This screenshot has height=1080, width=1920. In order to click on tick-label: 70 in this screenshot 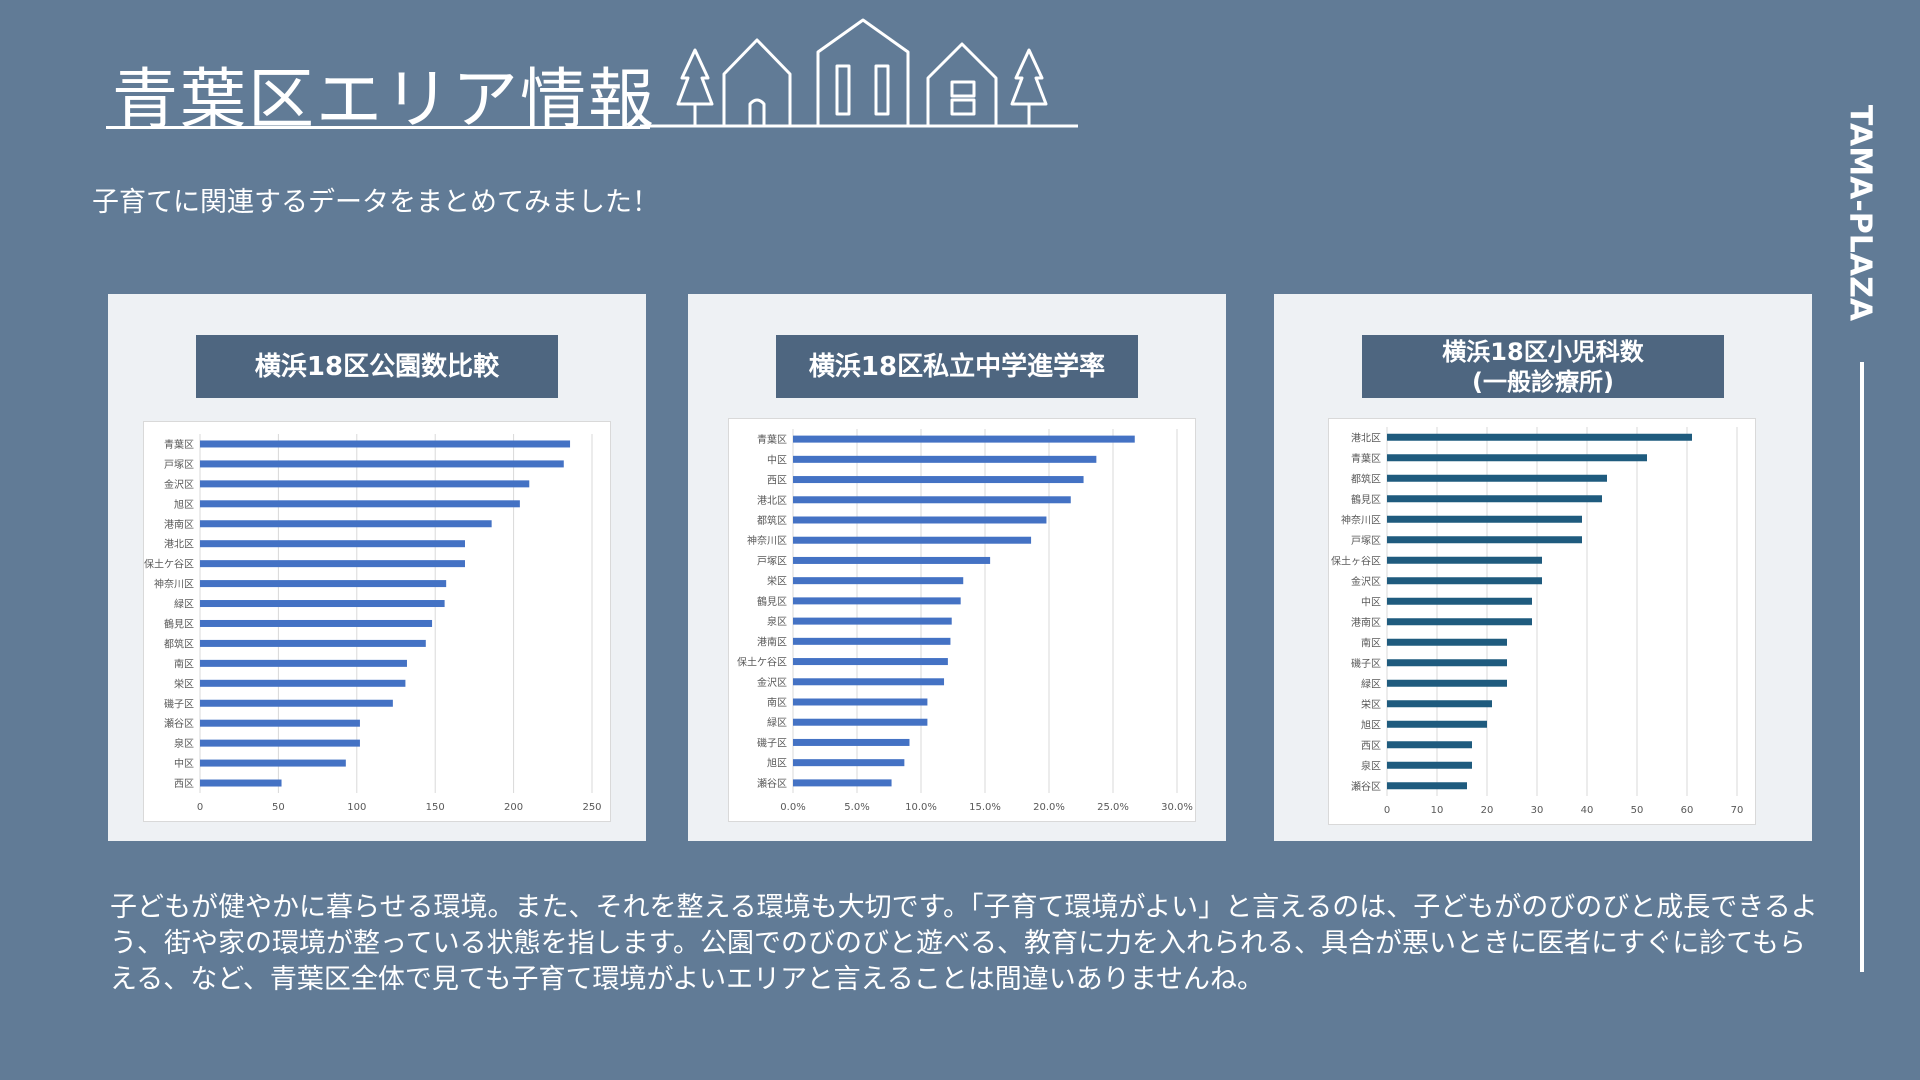, I will do `click(1737, 810)`.